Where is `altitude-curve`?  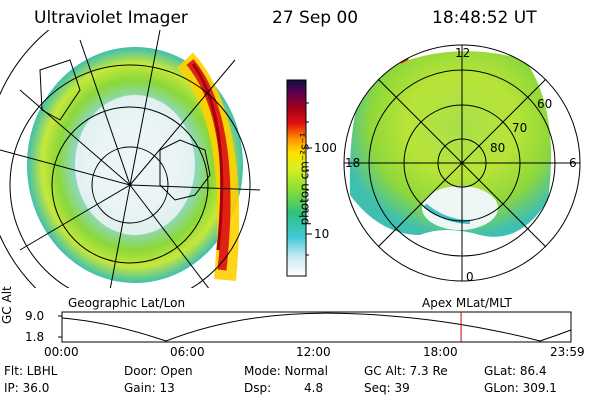 altitude-curve is located at coordinates (316, 327).